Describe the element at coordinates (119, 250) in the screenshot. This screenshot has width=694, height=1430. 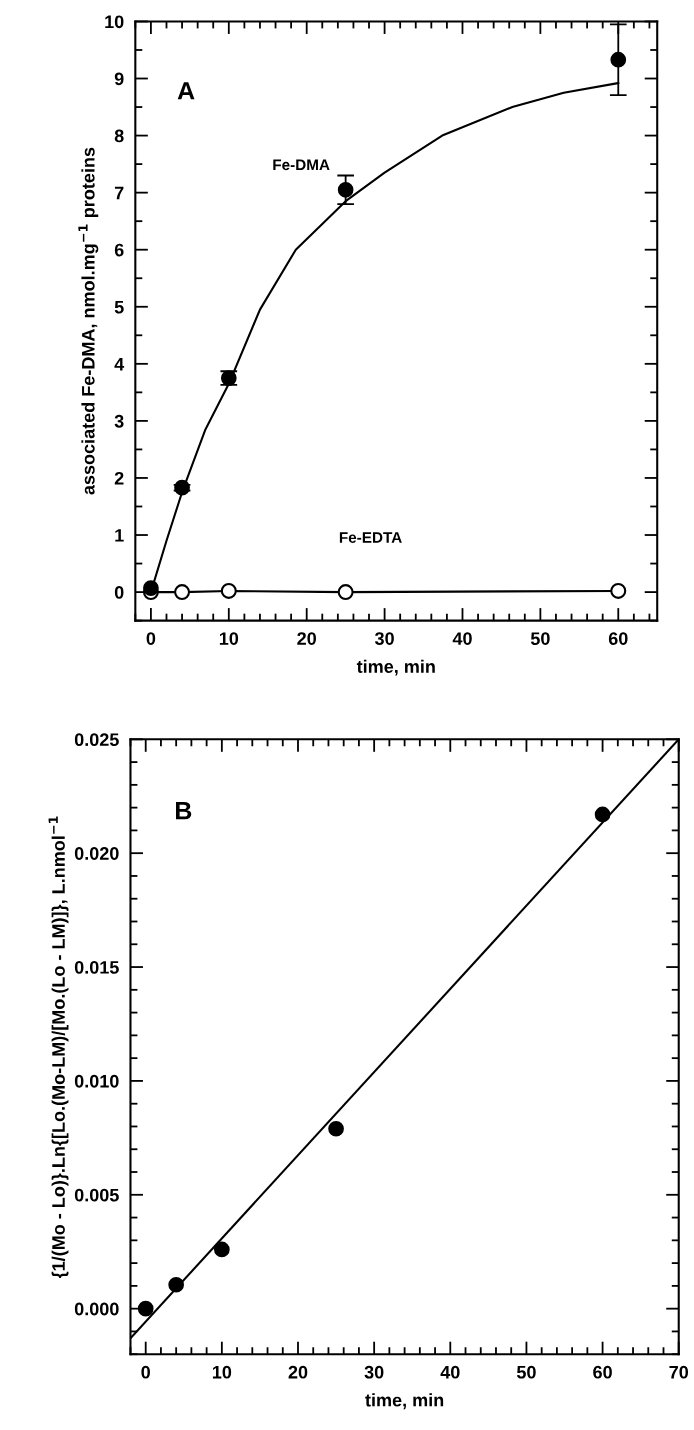
I see `y-tick-label: 6` at that location.